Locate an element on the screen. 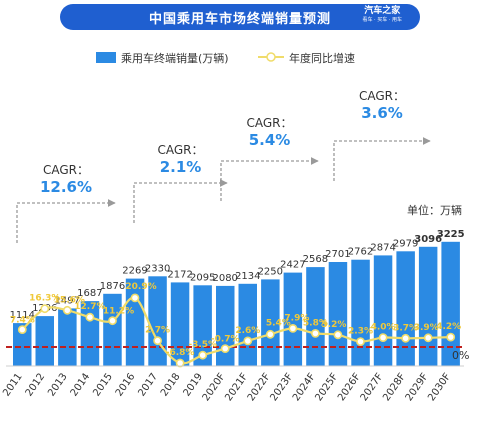 The height and width of the screenshot is (433, 480). rate-label-2021F: 2.6% is located at coordinates (247, 331).